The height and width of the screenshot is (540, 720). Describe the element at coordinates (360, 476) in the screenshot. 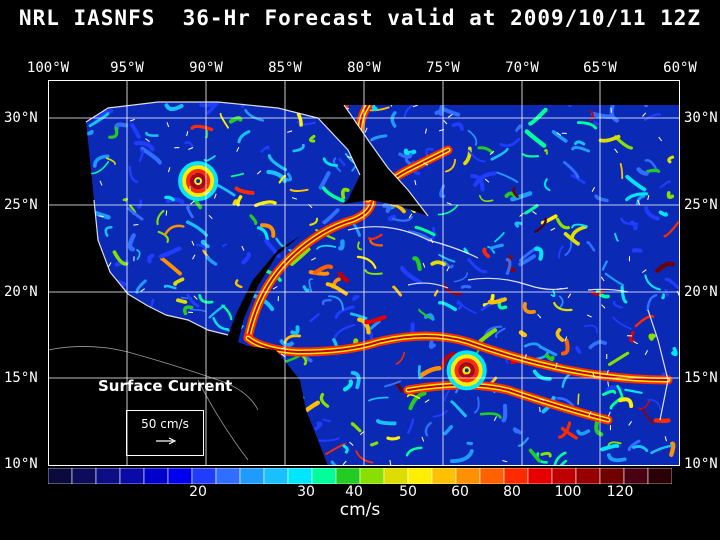

I see `colorbar` at that location.